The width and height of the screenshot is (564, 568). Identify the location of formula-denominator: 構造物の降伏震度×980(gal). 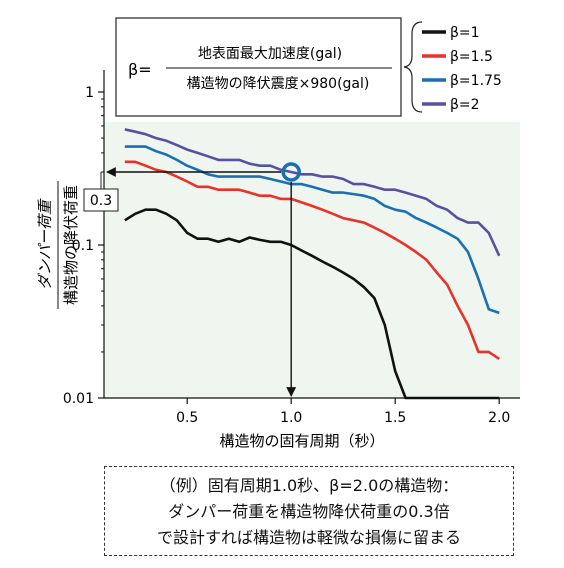
(278, 84).